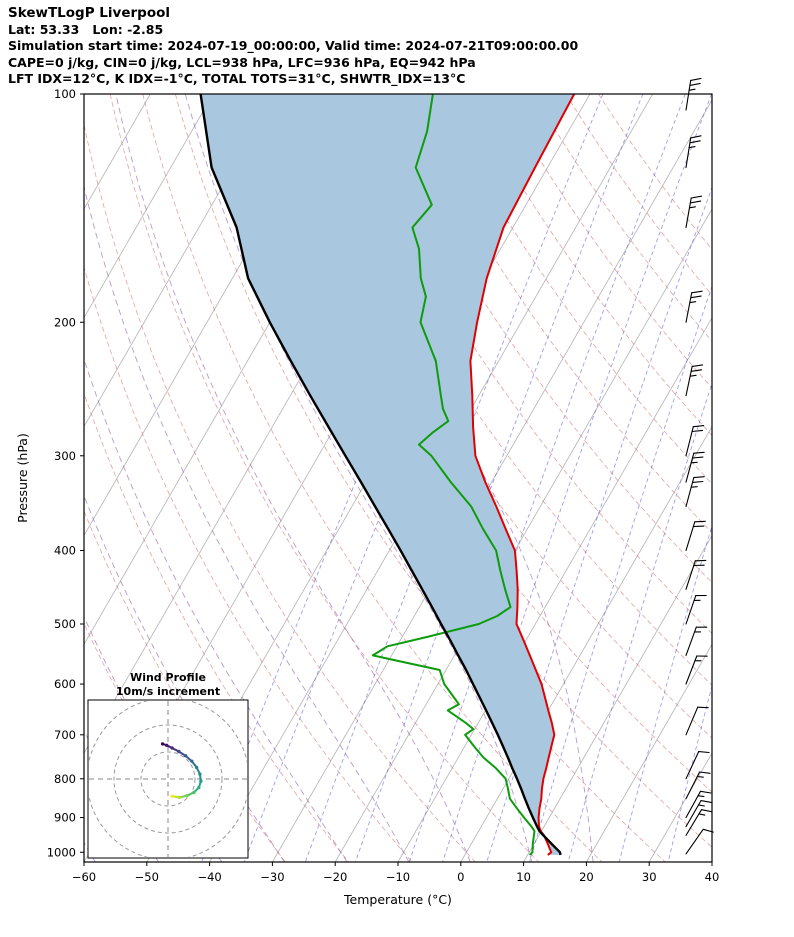  What do you see at coordinates (649, 877) in the screenshot?
I see `svg-text: 30` at bounding box center [649, 877].